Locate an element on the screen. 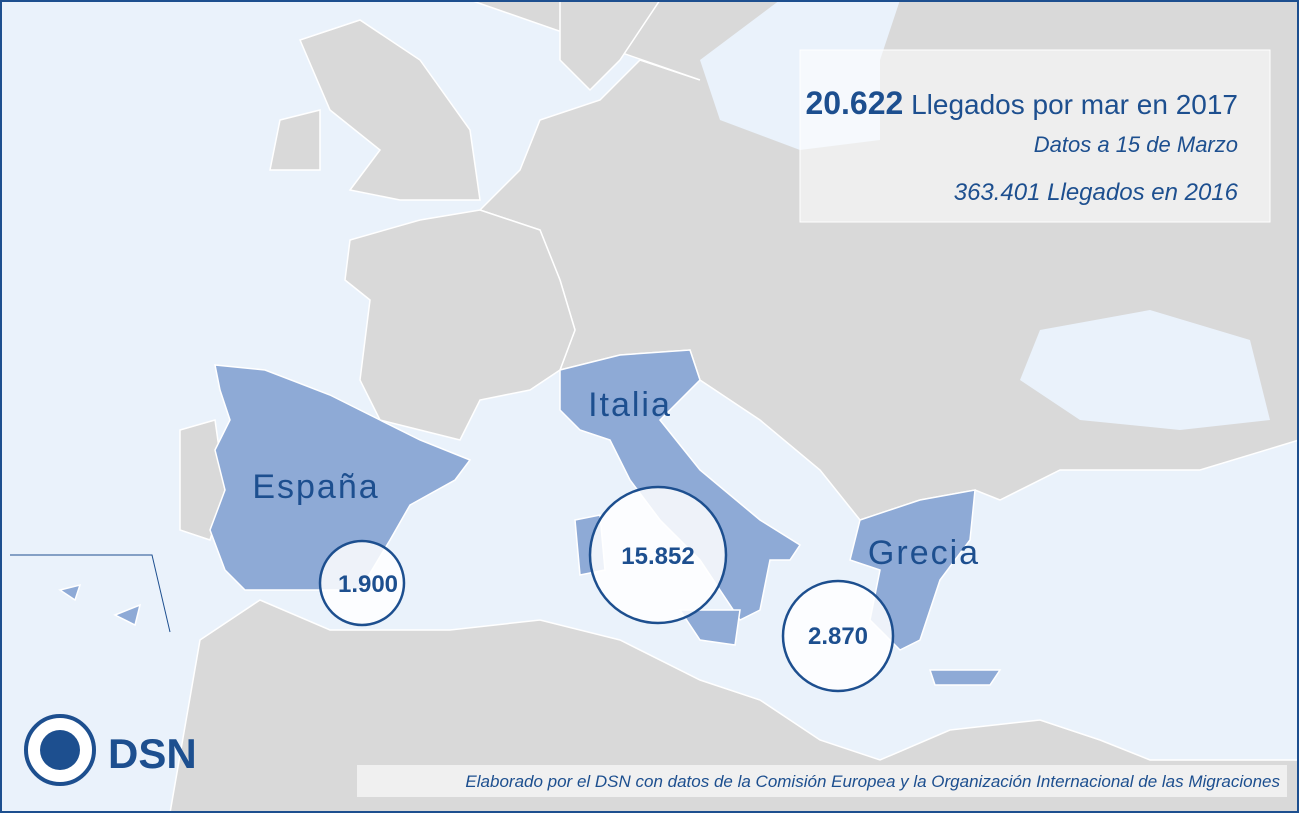 The image size is (1299, 813). footer-box is located at coordinates (822, 781).